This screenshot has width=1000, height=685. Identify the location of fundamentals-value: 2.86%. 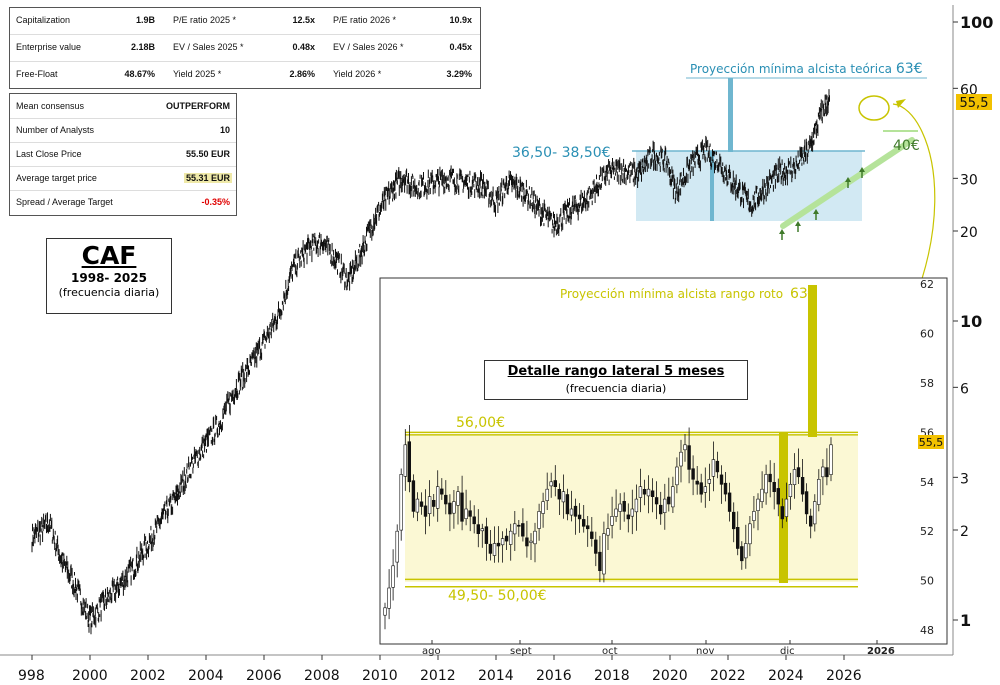
(302, 74).